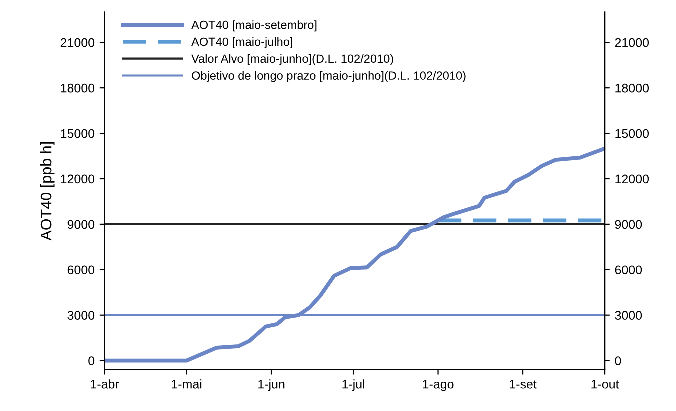  I want to click on y-tick-label: 6000, so click(81, 270).